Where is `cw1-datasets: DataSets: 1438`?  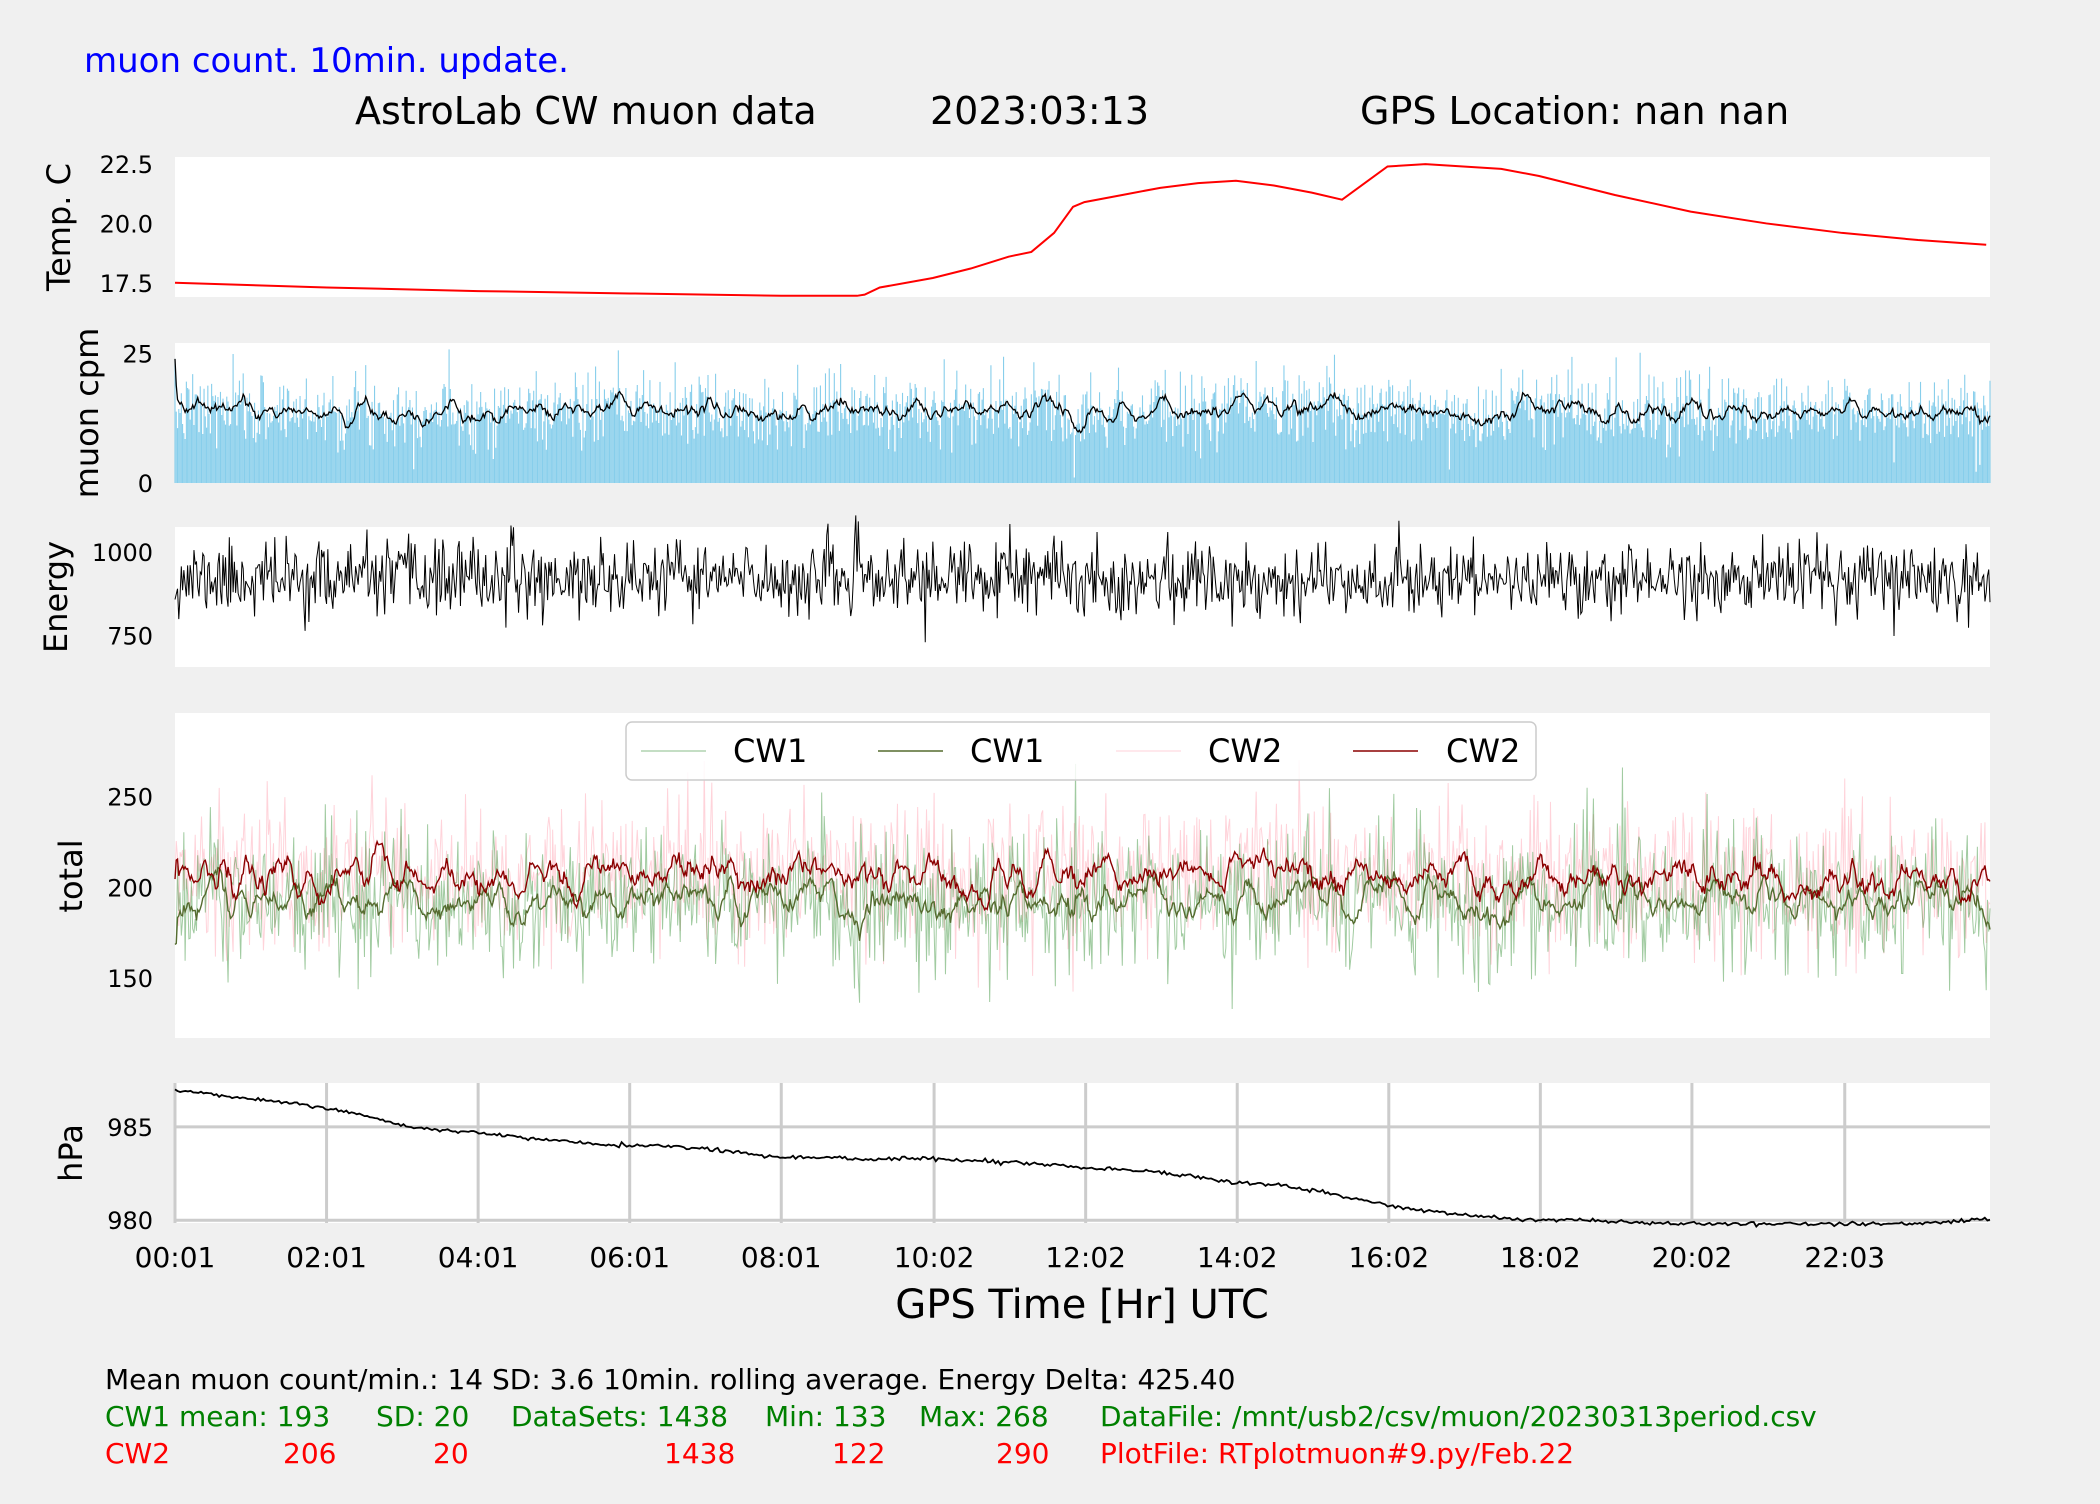 cw1-datasets: DataSets: 1438 is located at coordinates (619, 1416).